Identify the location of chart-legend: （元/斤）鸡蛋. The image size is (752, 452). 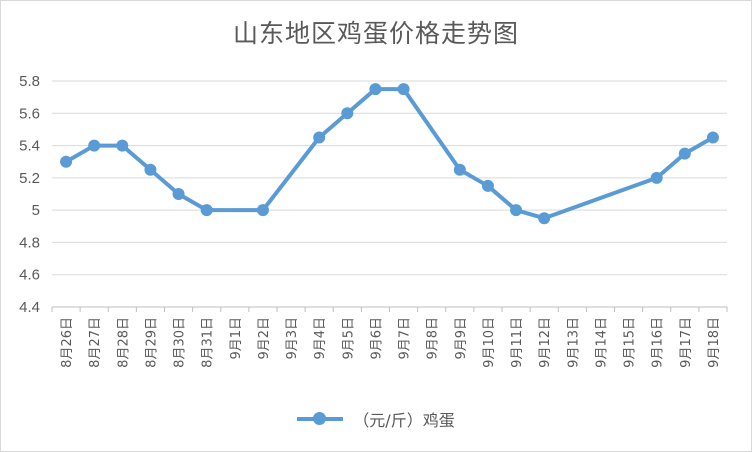
(376, 419).